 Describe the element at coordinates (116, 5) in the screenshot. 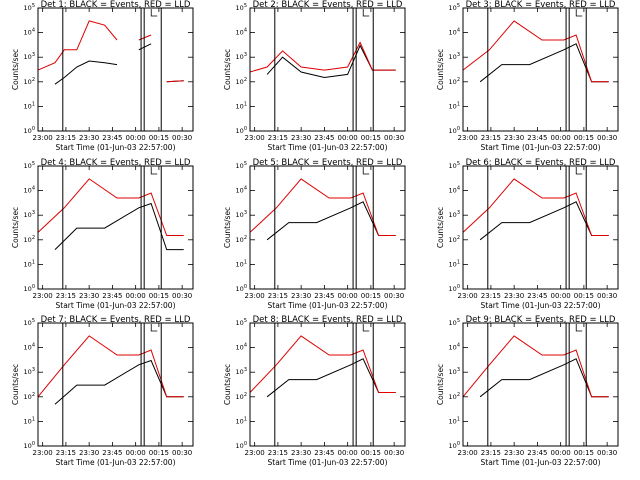

I see `panel-title: Det 1: BLACK = Events, RED = LLD` at that location.